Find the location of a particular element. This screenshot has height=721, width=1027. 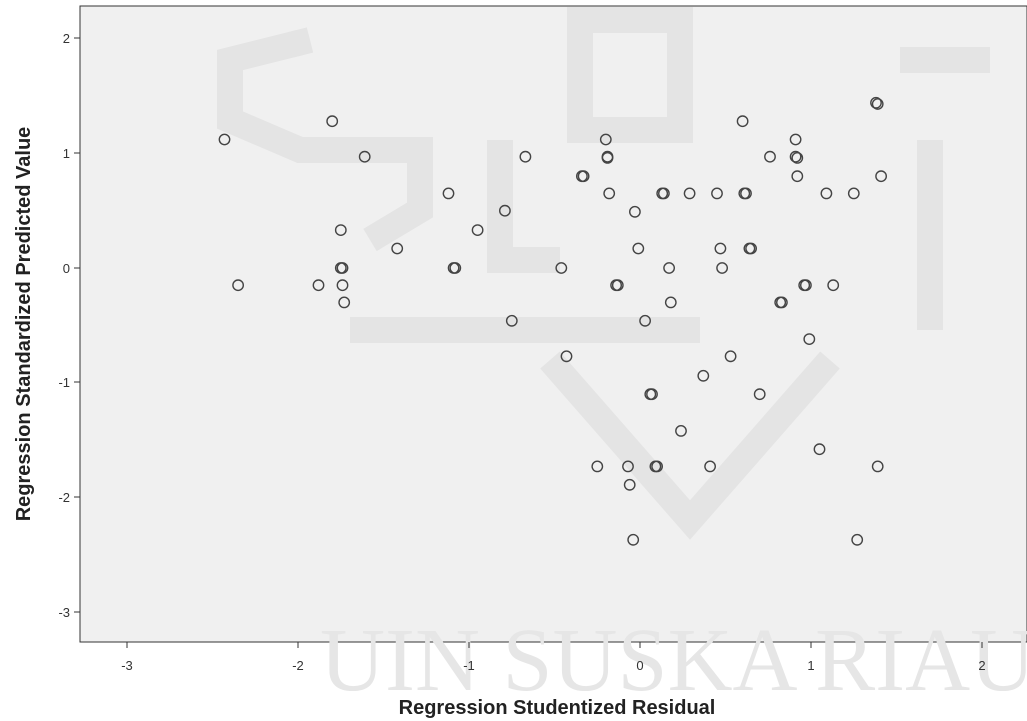

x-tick-label: 0 is located at coordinates (639, 665).